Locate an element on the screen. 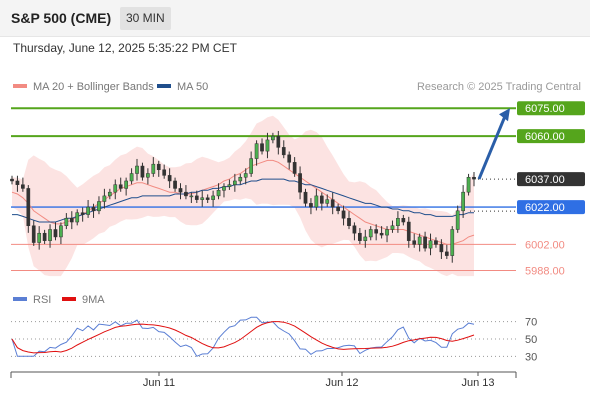 The image size is (590, 400). instrument-title: S&P 500 (CME) is located at coordinates (61, 18).